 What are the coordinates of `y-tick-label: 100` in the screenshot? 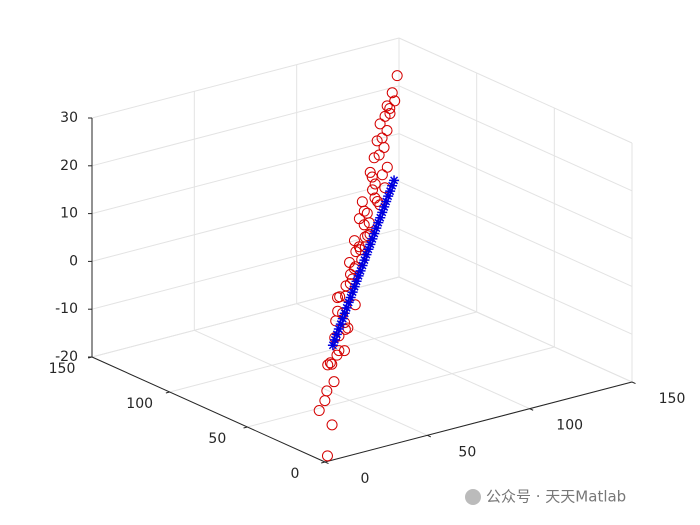 It's located at (139, 404).